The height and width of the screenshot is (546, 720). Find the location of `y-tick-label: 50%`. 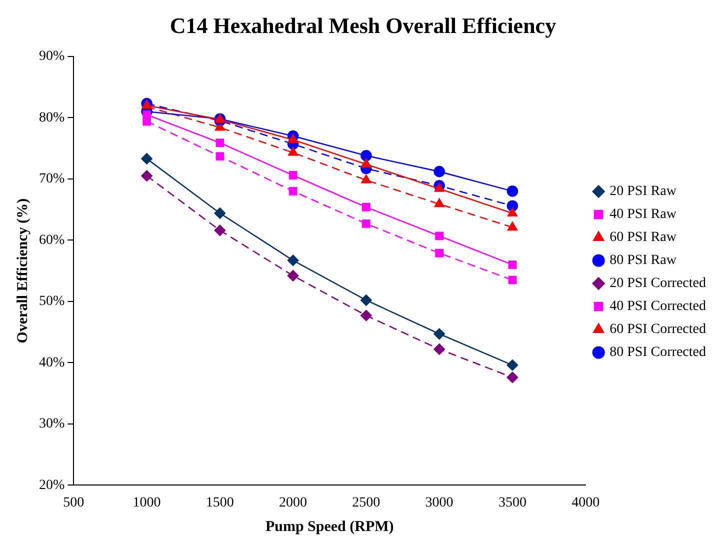

y-tick-label: 50% is located at coordinates (51, 302).